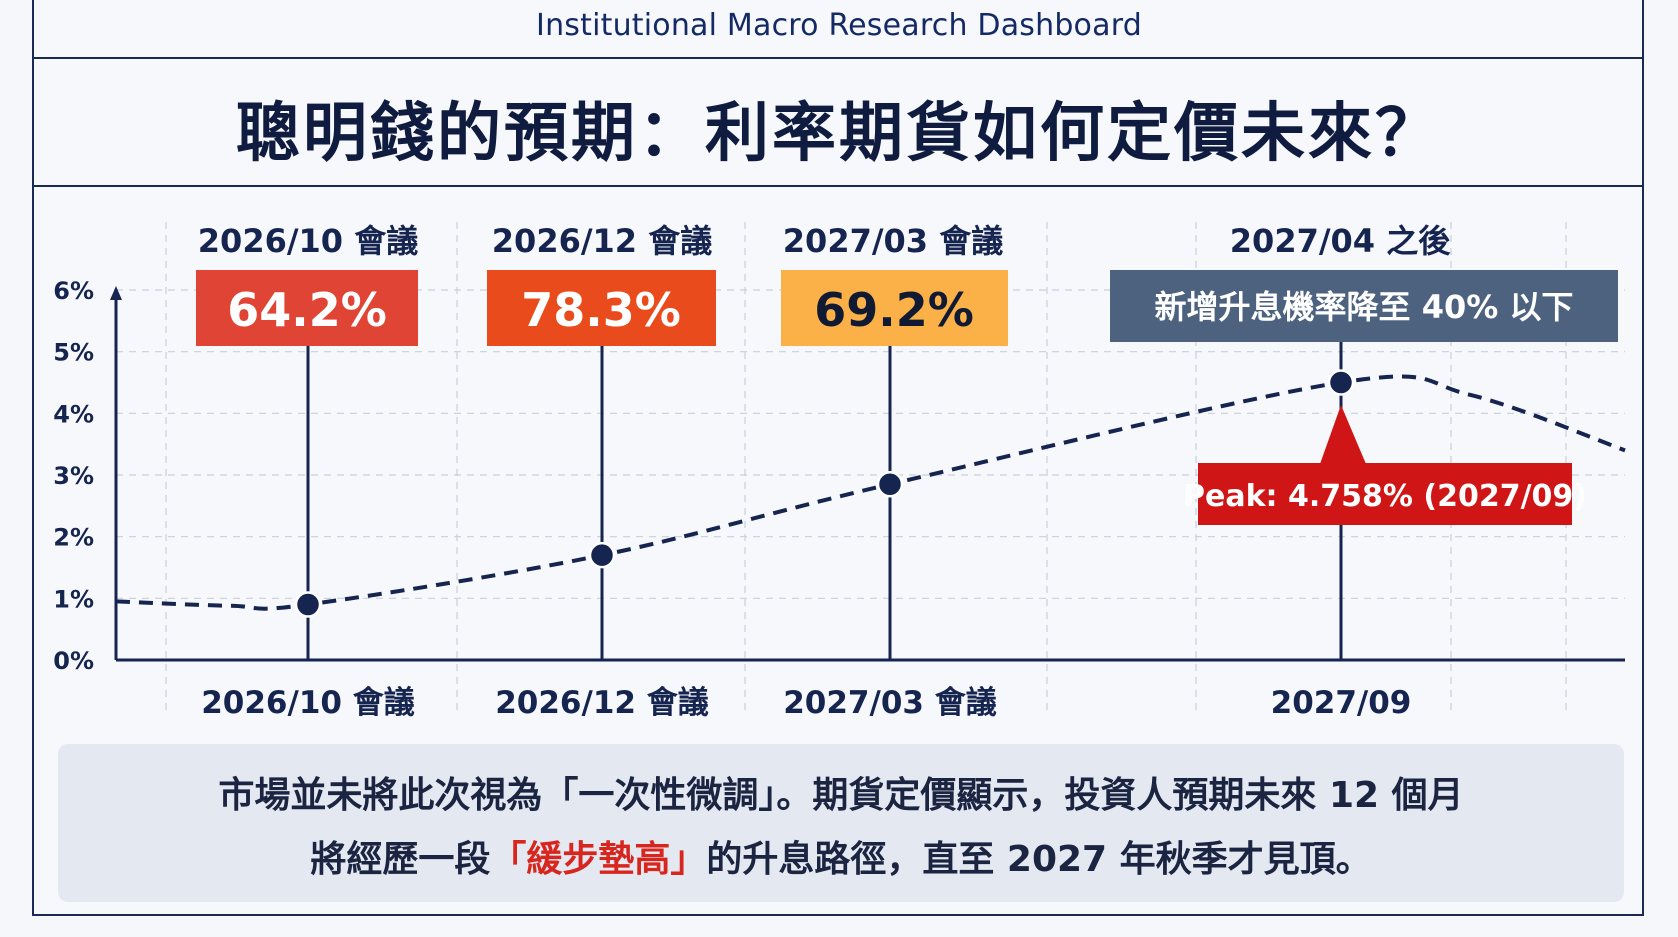 The width and height of the screenshot is (1678, 937). I want to click on page-title: 聰明錢的預期：利率期貨如何定價未來？, so click(839, 134).